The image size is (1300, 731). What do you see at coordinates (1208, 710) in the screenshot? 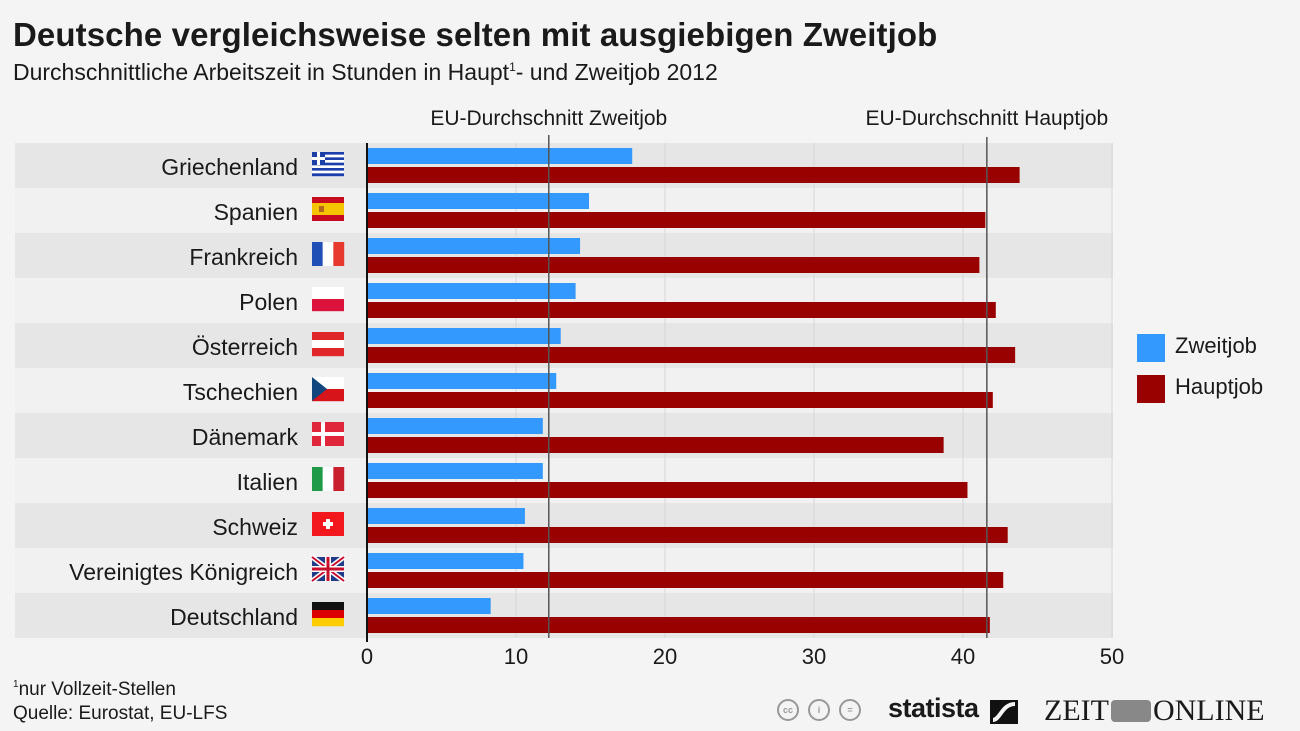
I see `zeit-logo-right: ONLINE` at bounding box center [1208, 710].